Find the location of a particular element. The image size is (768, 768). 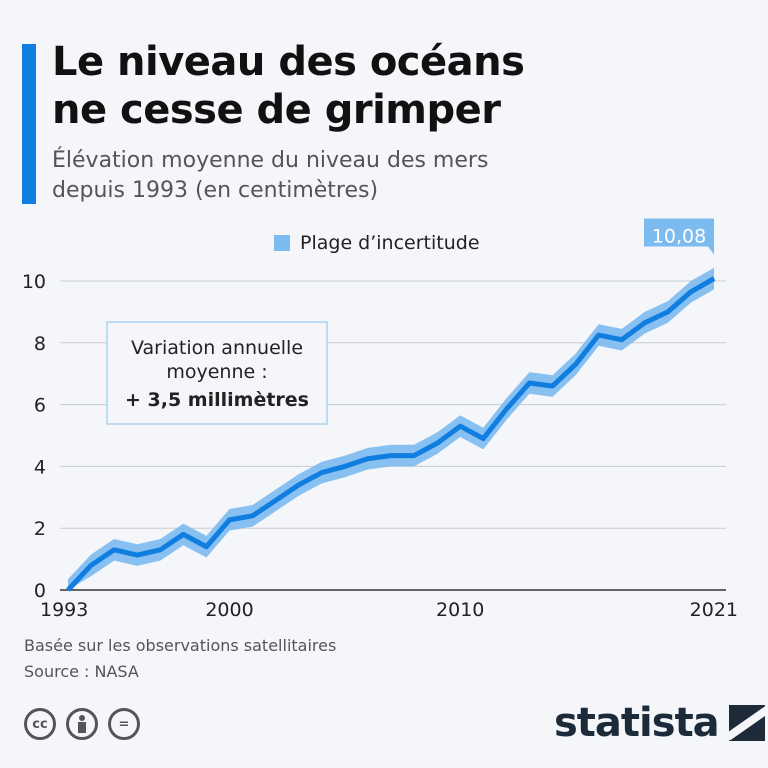

end-value-label-bg is located at coordinates (679, 236).